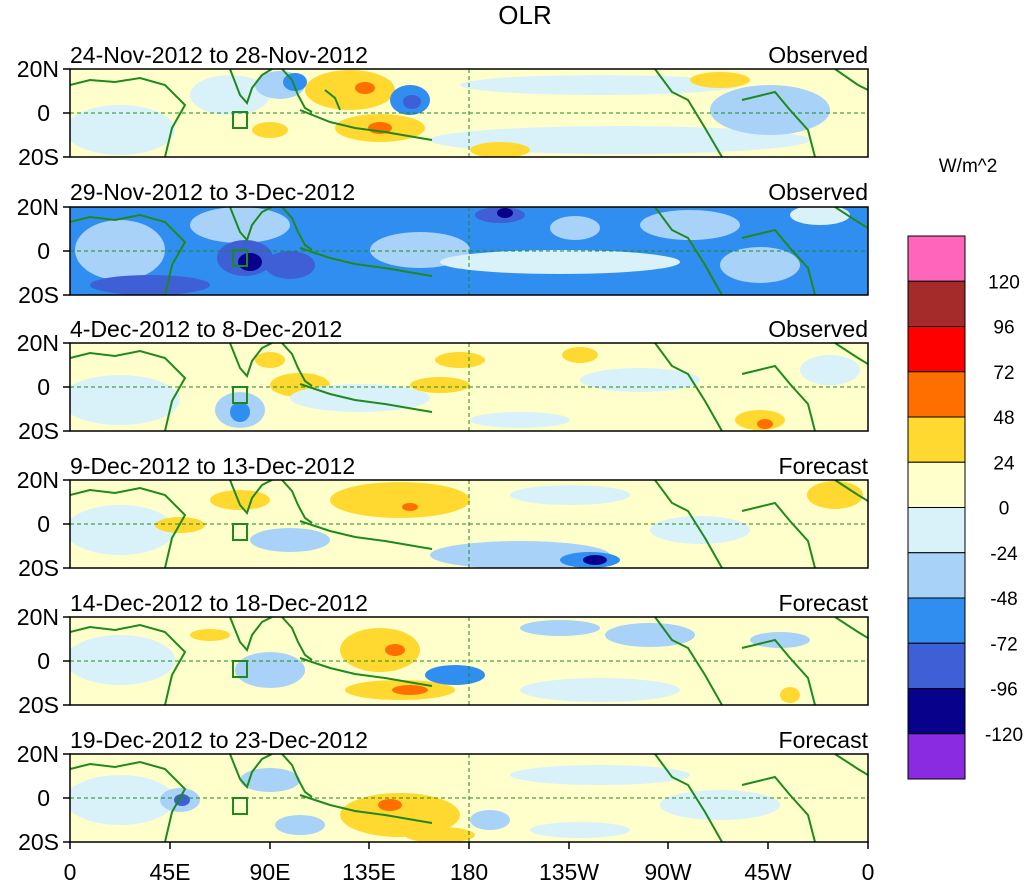  Describe the element at coordinates (219, 740) in the screenshot. I see `period-label: 19-Dec-2012 to 23-Dec-2012` at that location.